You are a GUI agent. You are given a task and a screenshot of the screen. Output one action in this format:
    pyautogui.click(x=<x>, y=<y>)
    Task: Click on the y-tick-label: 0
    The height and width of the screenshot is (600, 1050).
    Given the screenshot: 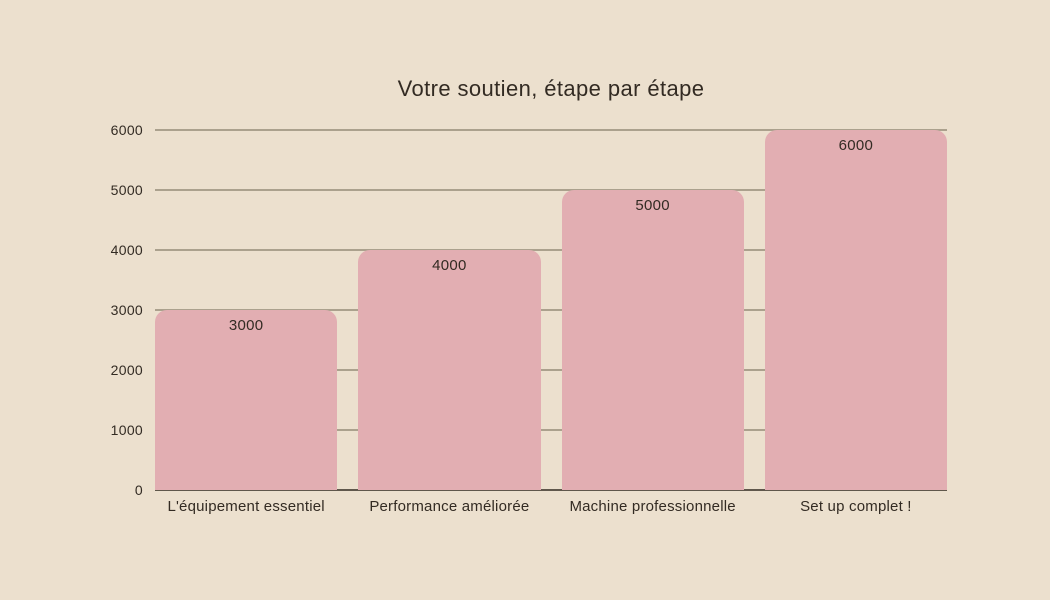 What is the action you would take?
    pyautogui.click(x=138, y=490)
    